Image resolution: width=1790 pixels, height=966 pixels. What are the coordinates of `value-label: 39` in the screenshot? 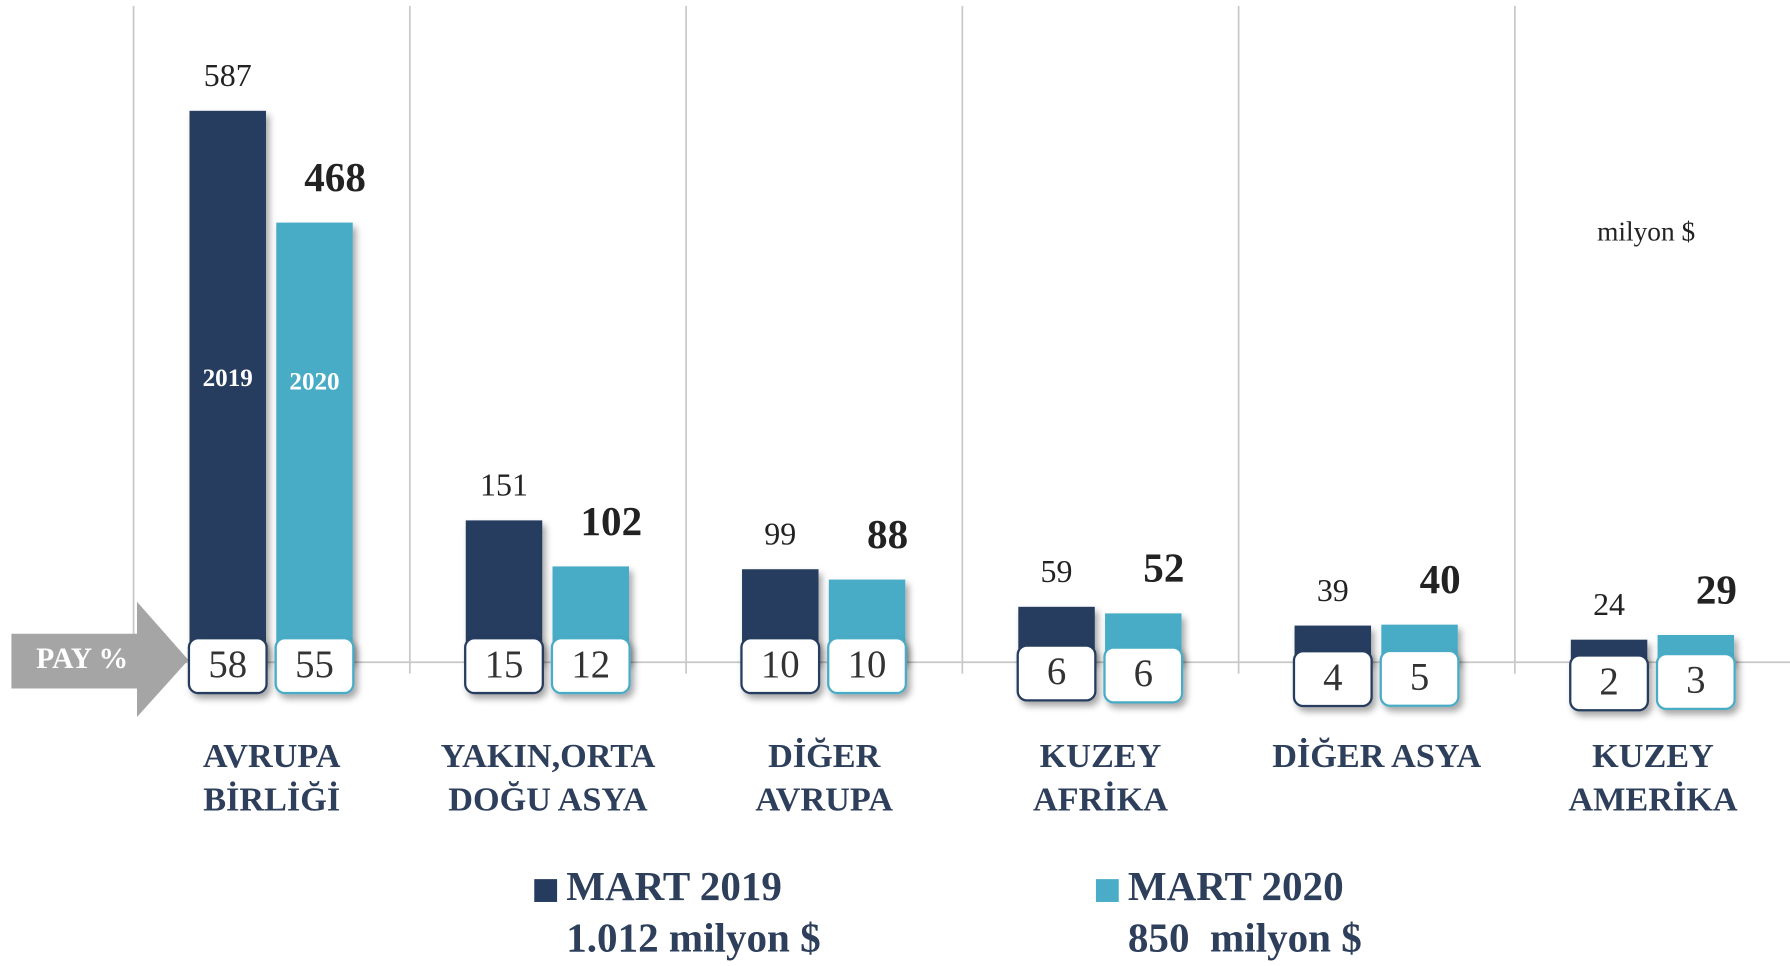 It's located at (1333, 590).